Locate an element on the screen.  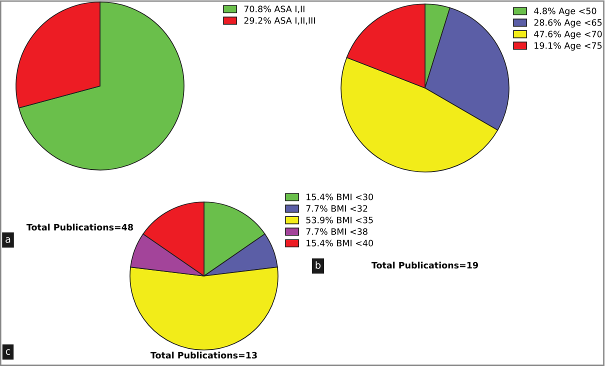
text: a is located at coordinates (8, 240).